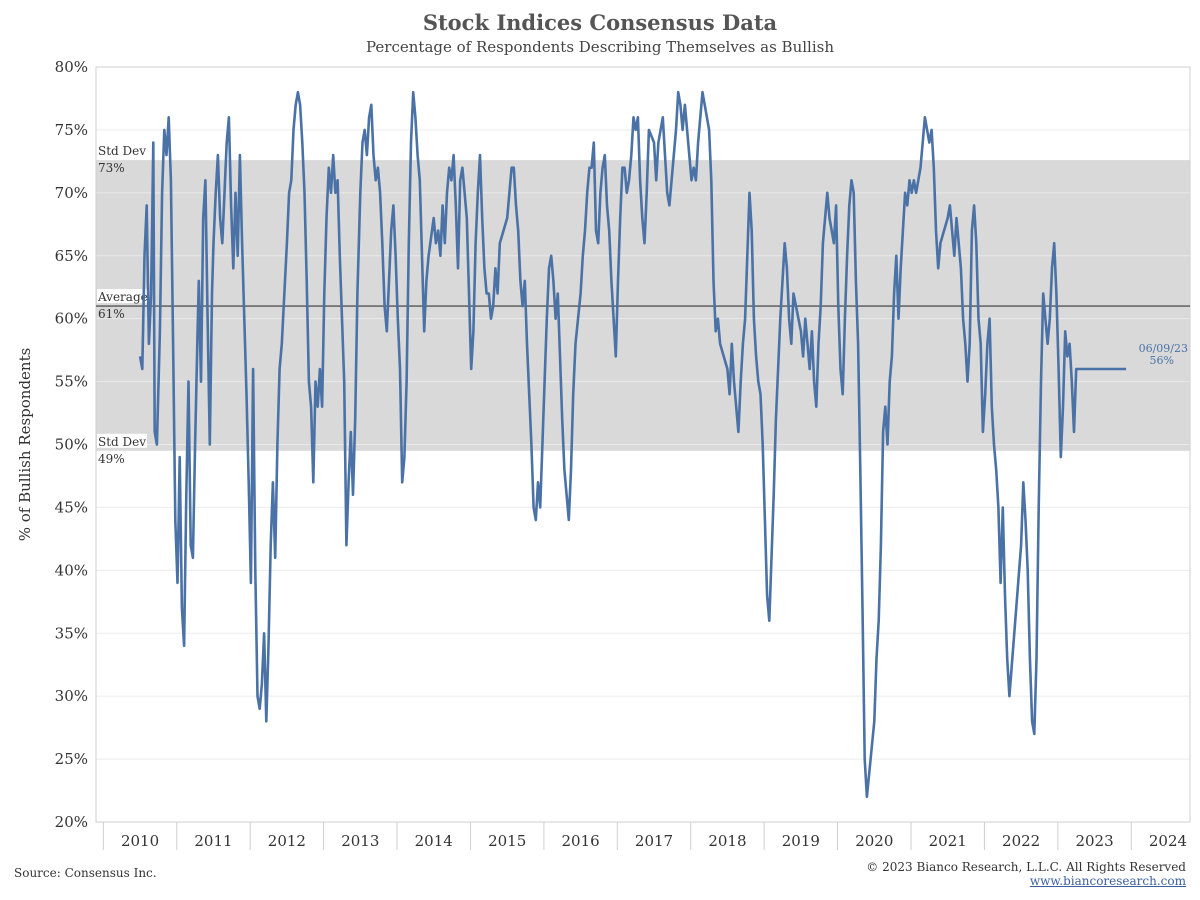  What do you see at coordinates (71, 445) in the screenshot?
I see `y-tick-label: 50%` at bounding box center [71, 445].